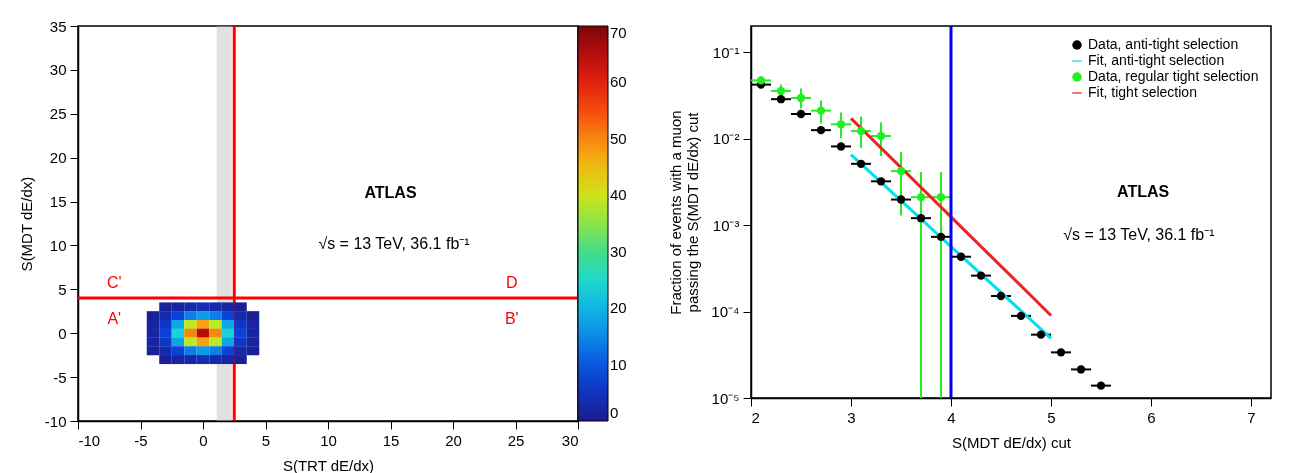 The width and height of the screenshot is (1302, 473). What do you see at coordinates (141, 440) in the screenshot?
I see `x-tick-label: -5` at bounding box center [141, 440].